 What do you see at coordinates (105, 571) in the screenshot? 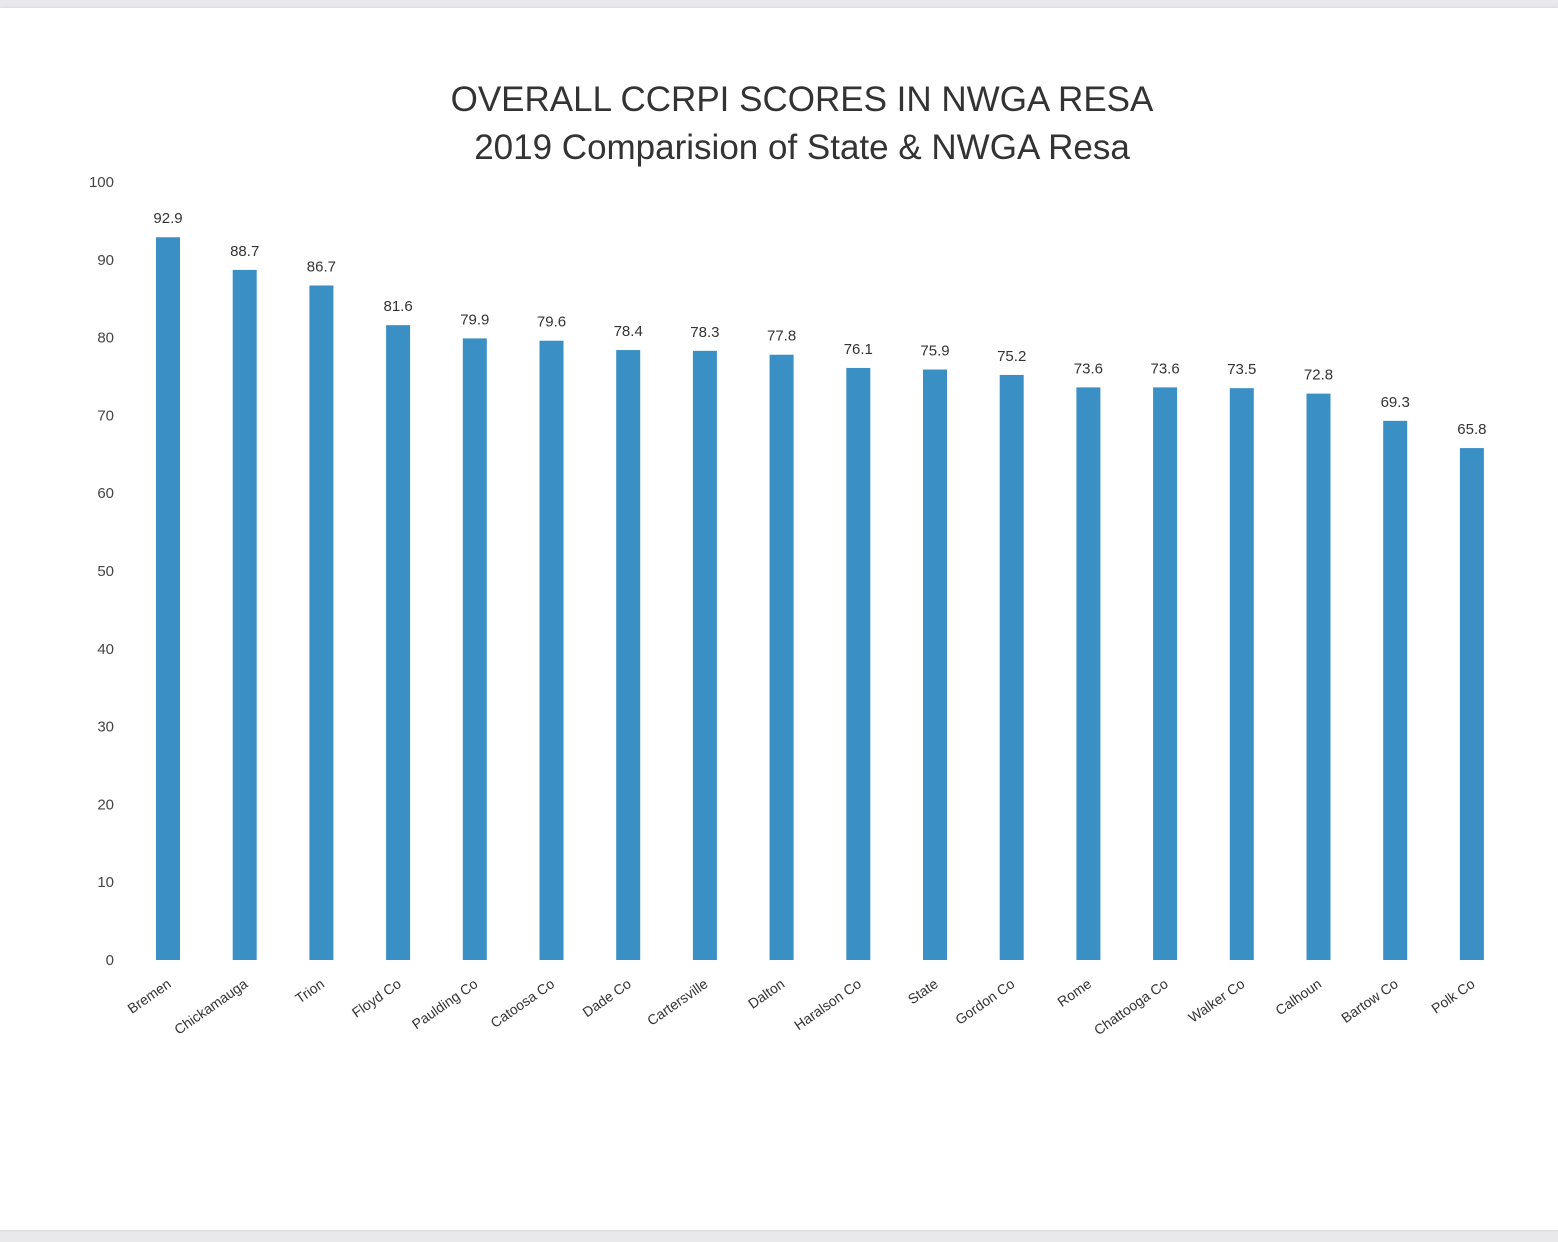
I see `y-tick-label: 50` at bounding box center [105, 571].